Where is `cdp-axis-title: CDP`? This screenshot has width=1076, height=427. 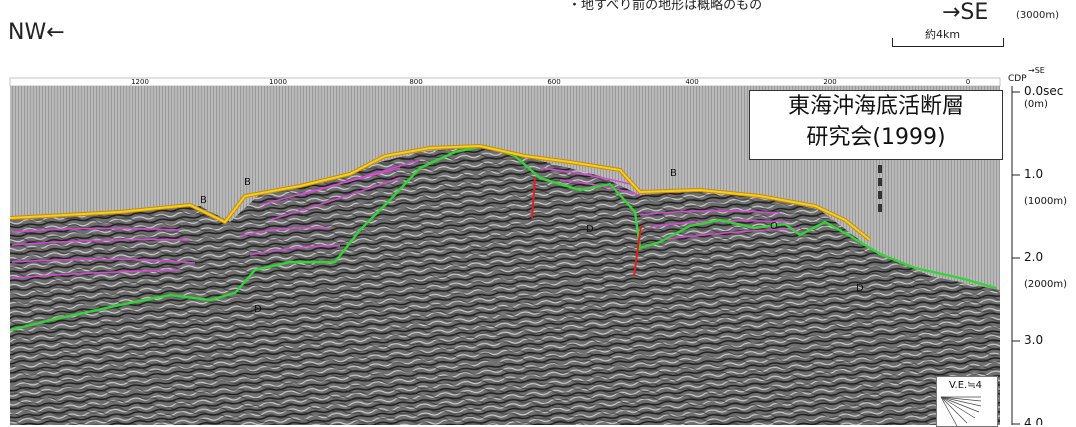
cdp-axis-title: CDP is located at coordinates (1017, 79).